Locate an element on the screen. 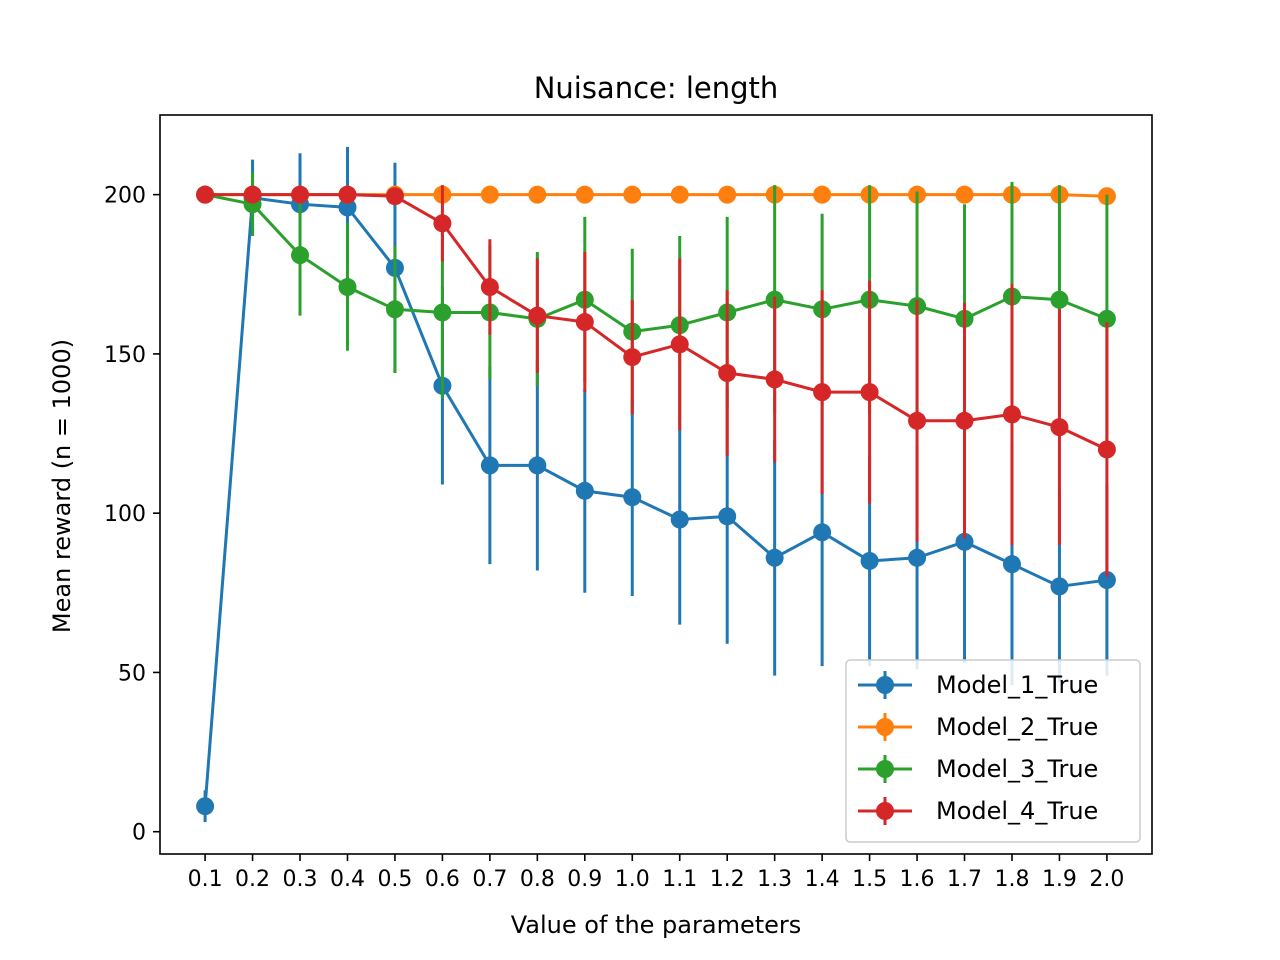 The width and height of the screenshot is (1280, 960). legend-entry: Model_2_True is located at coordinates (978, 727).